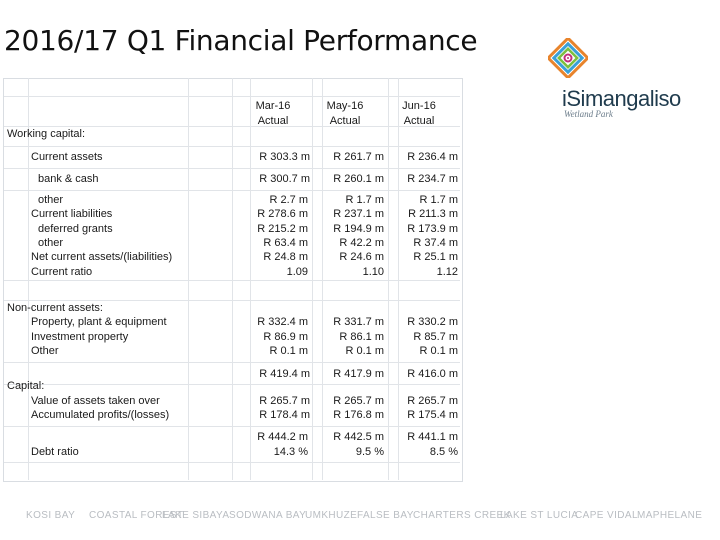 The width and height of the screenshot is (720, 540). What do you see at coordinates (75, 229) in the screenshot?
I see `row-label-deferred-grants: deferred grants` at bounding box center [75, 229].